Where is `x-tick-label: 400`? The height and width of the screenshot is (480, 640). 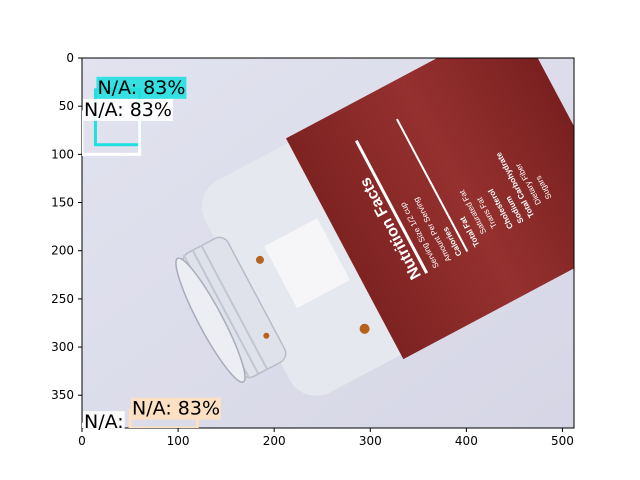 x-tick-label: 400 is located at coordinates (466, 441).